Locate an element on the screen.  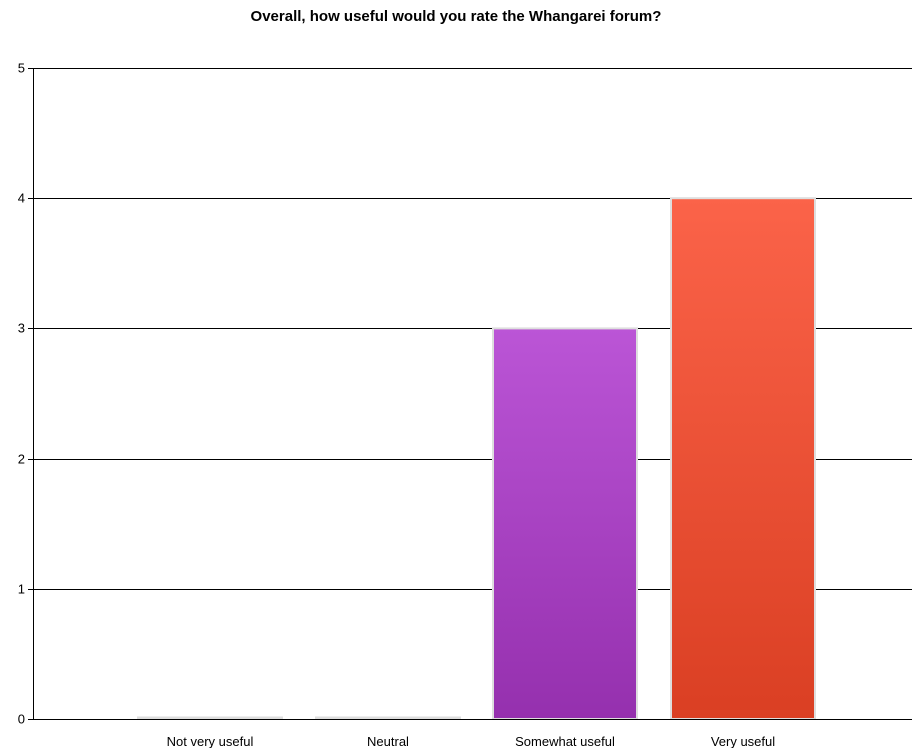
bar-somewhat-useful is located at coordinates (565, 523).